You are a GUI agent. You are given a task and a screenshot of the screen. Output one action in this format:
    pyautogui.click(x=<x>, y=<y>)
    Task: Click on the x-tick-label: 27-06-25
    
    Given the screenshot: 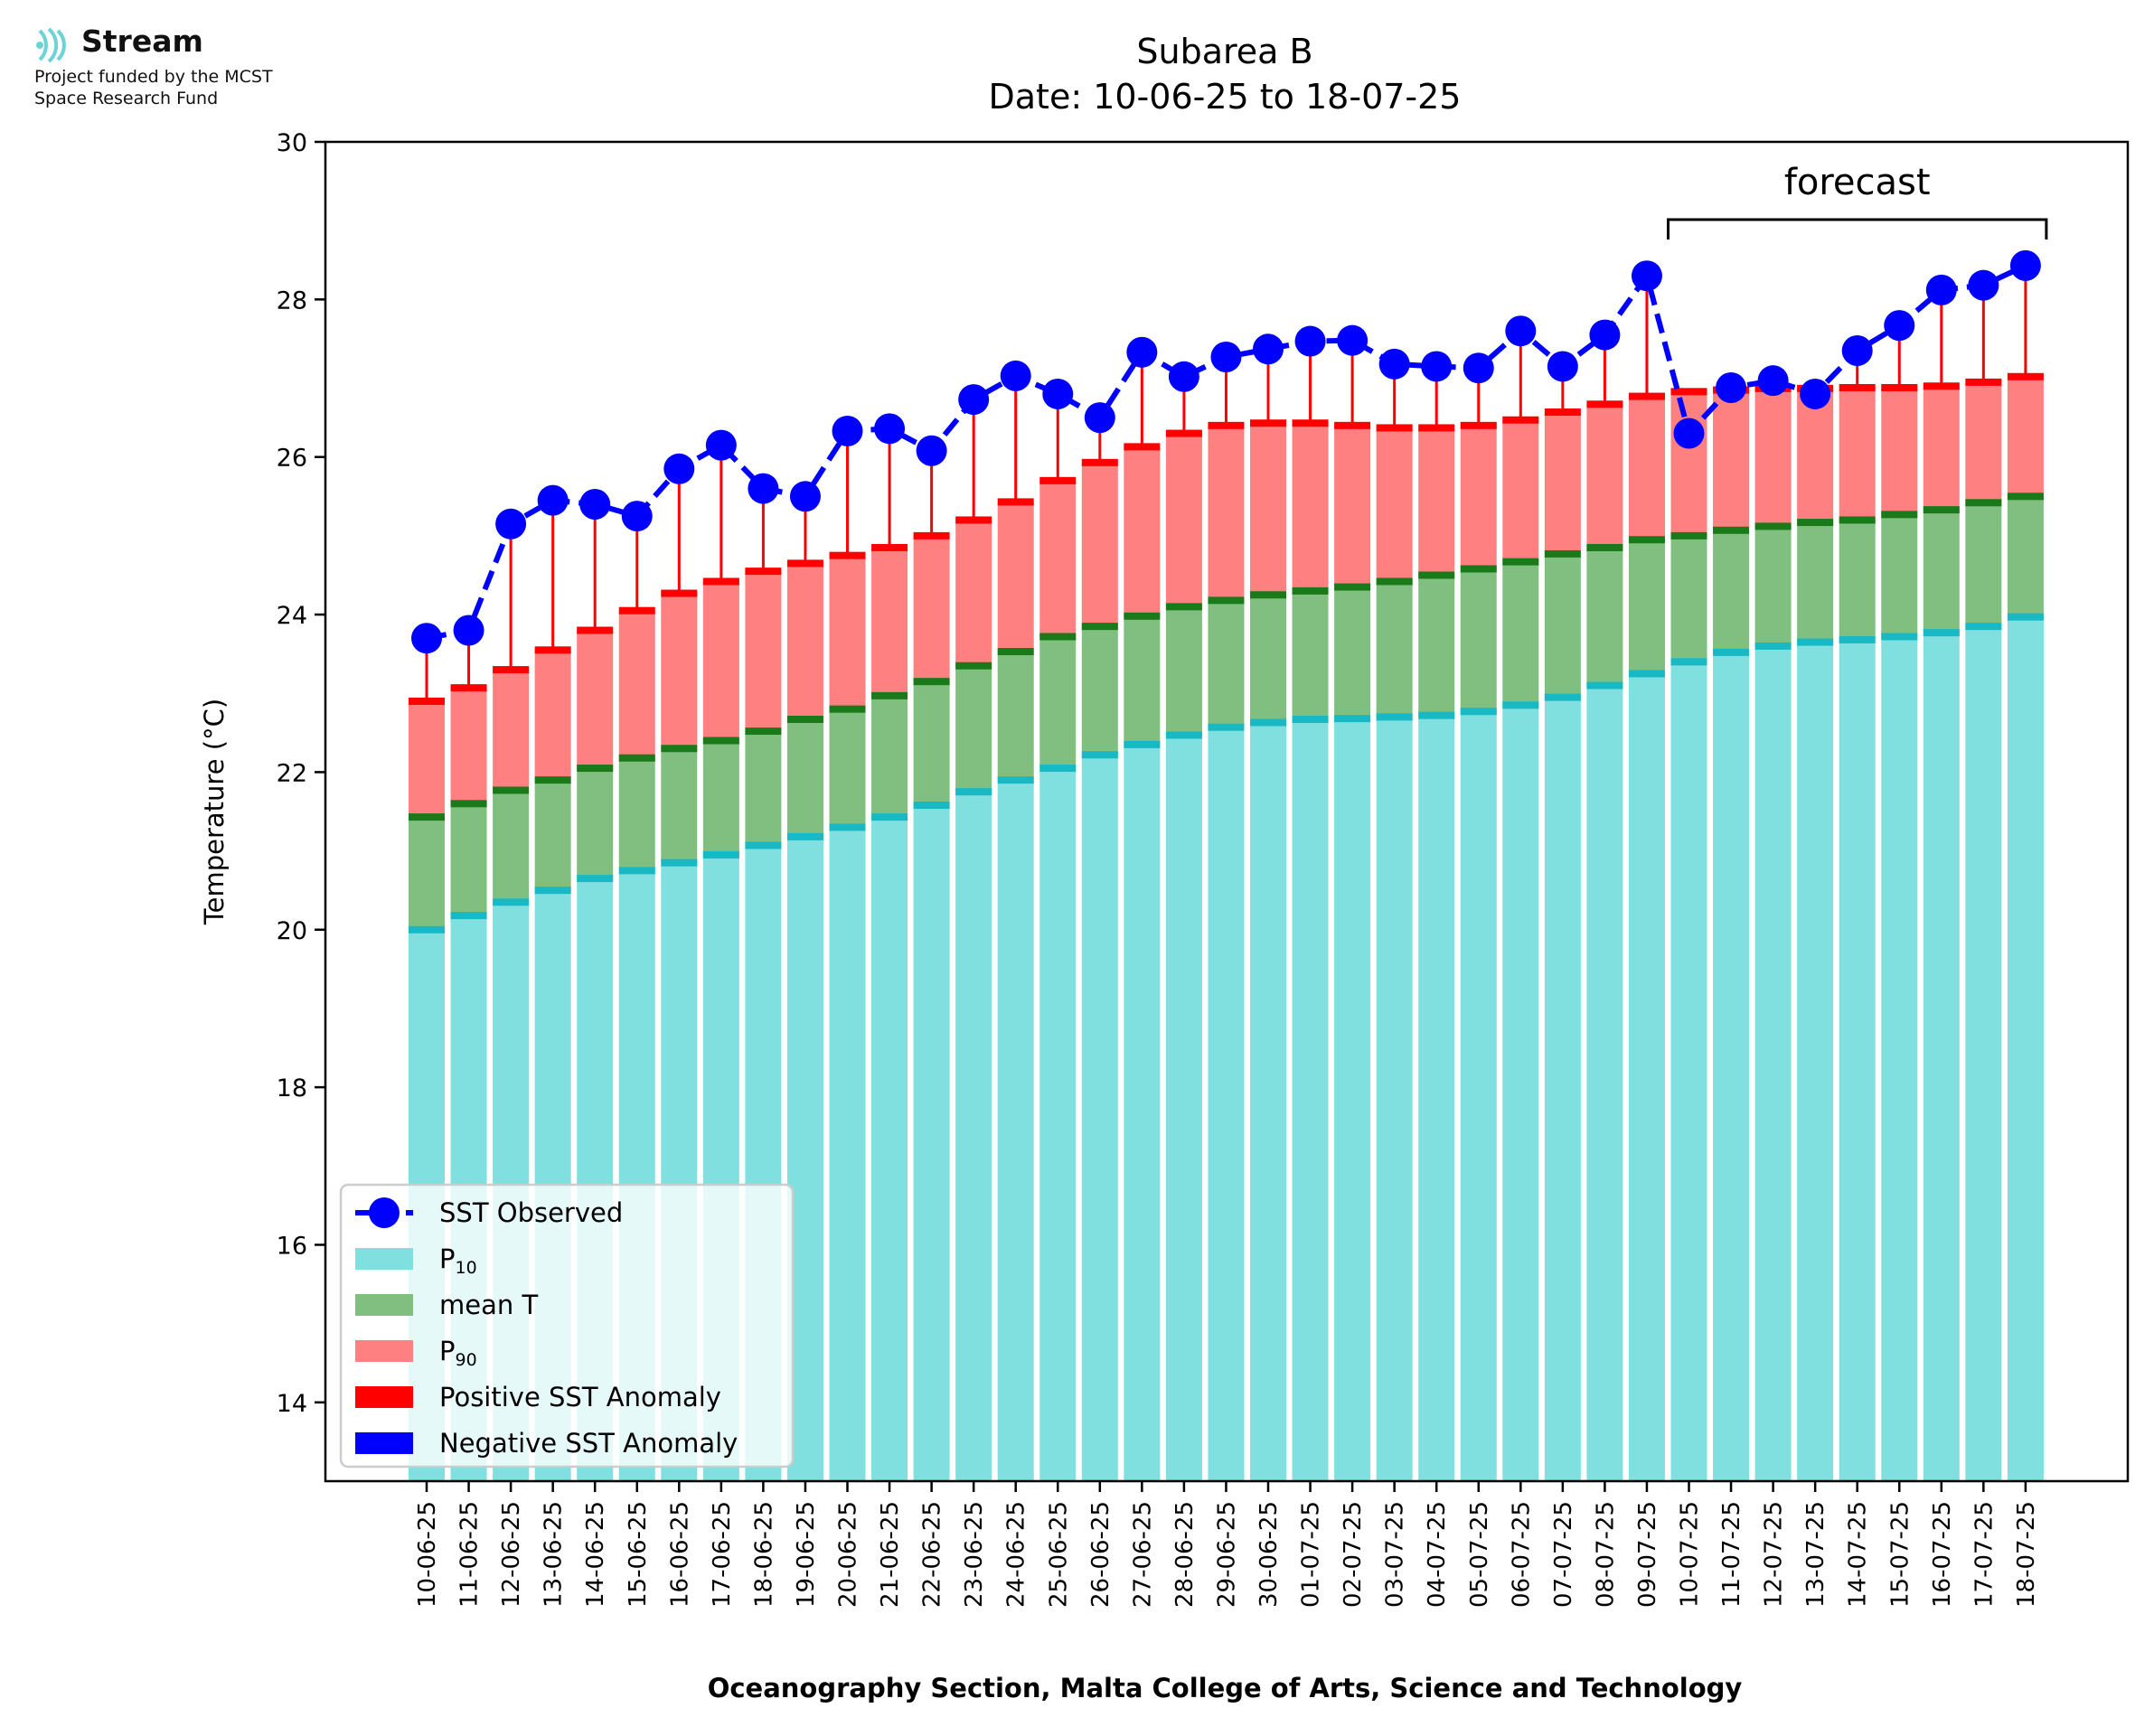 What is the action you would take?
    pyautogui.click(x=1142, y=1554)
    